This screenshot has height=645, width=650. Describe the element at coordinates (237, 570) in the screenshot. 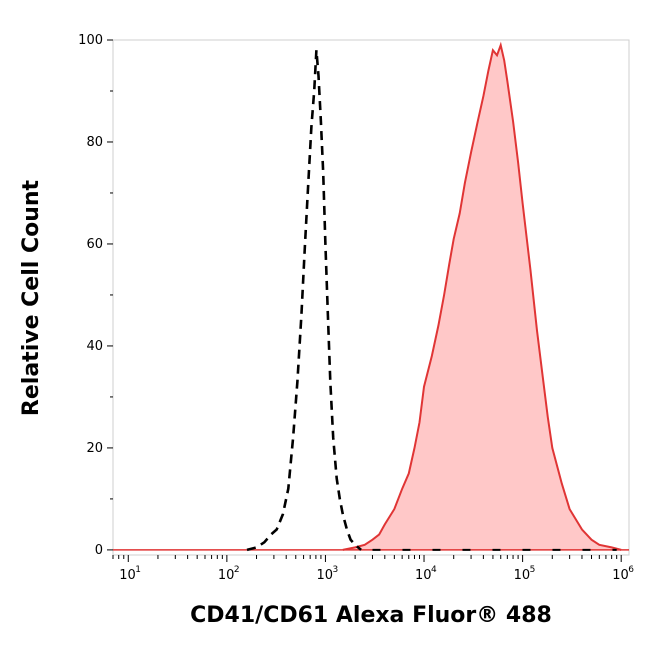

I see `x-tick-exponent: 2` at that location.